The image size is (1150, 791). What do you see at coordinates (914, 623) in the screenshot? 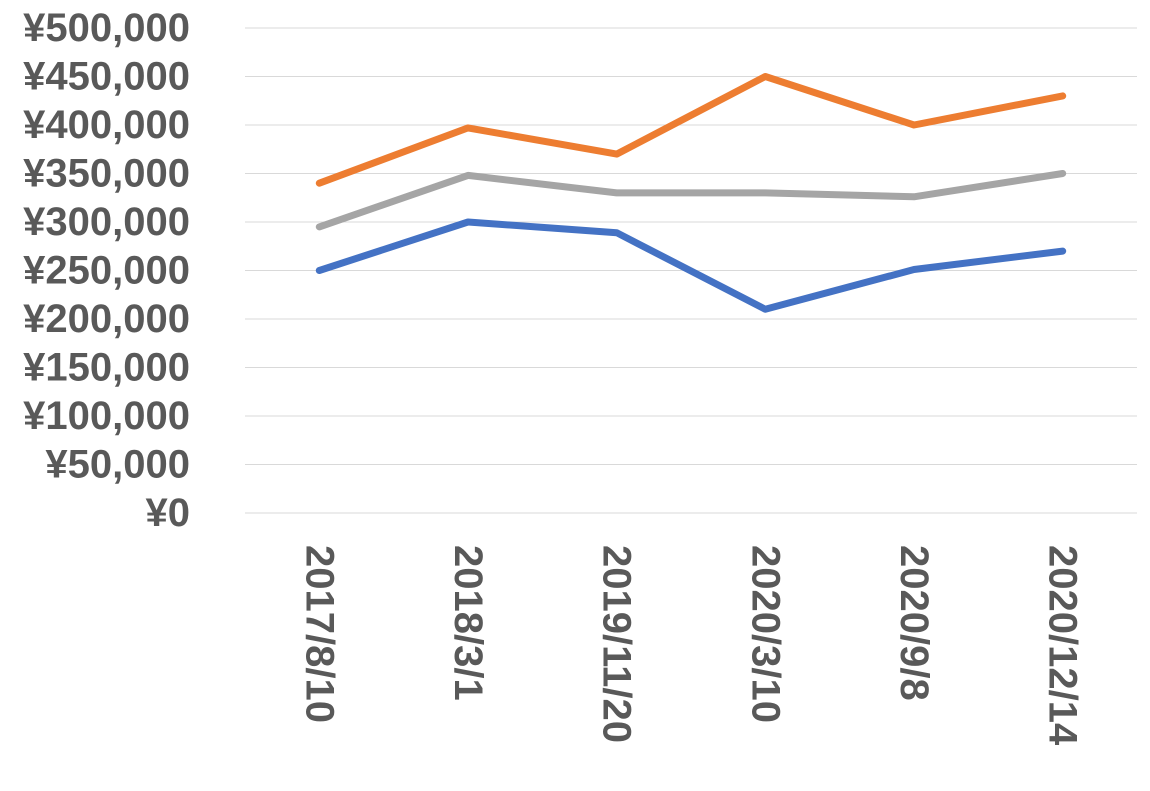
I see `x-tick-label: 2020/9/8` at bounding box center [914, 623].